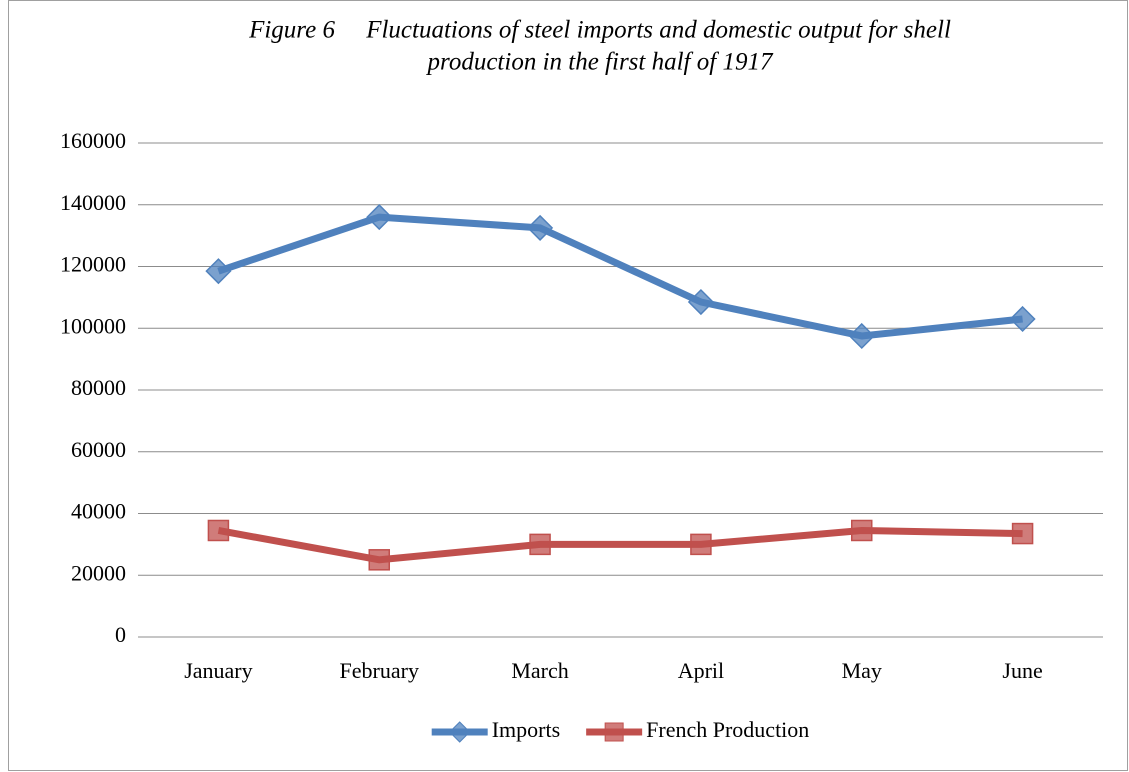 This screenshot has height=772, width=1129. What do you see at coordinates (98, 511) in the screenshot?
I see `y-tick-label: 40000` at bounding box center [98, 511].